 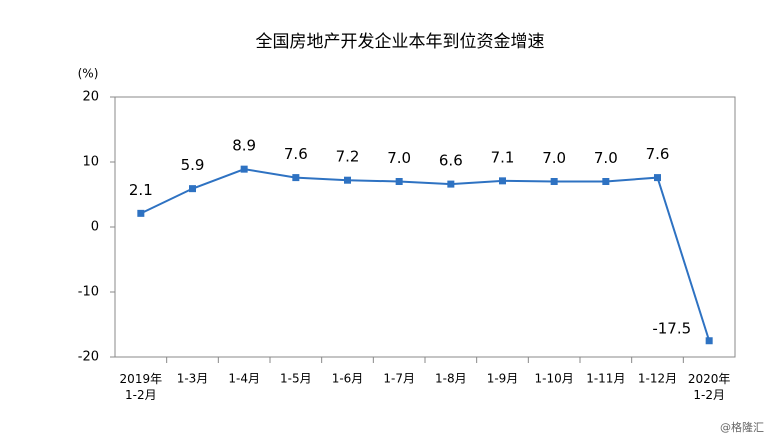 What do you see at coordinates (742, 427) in the screenshot?
I see `watermark: @格隆汇` at bounding box center [742, 427].